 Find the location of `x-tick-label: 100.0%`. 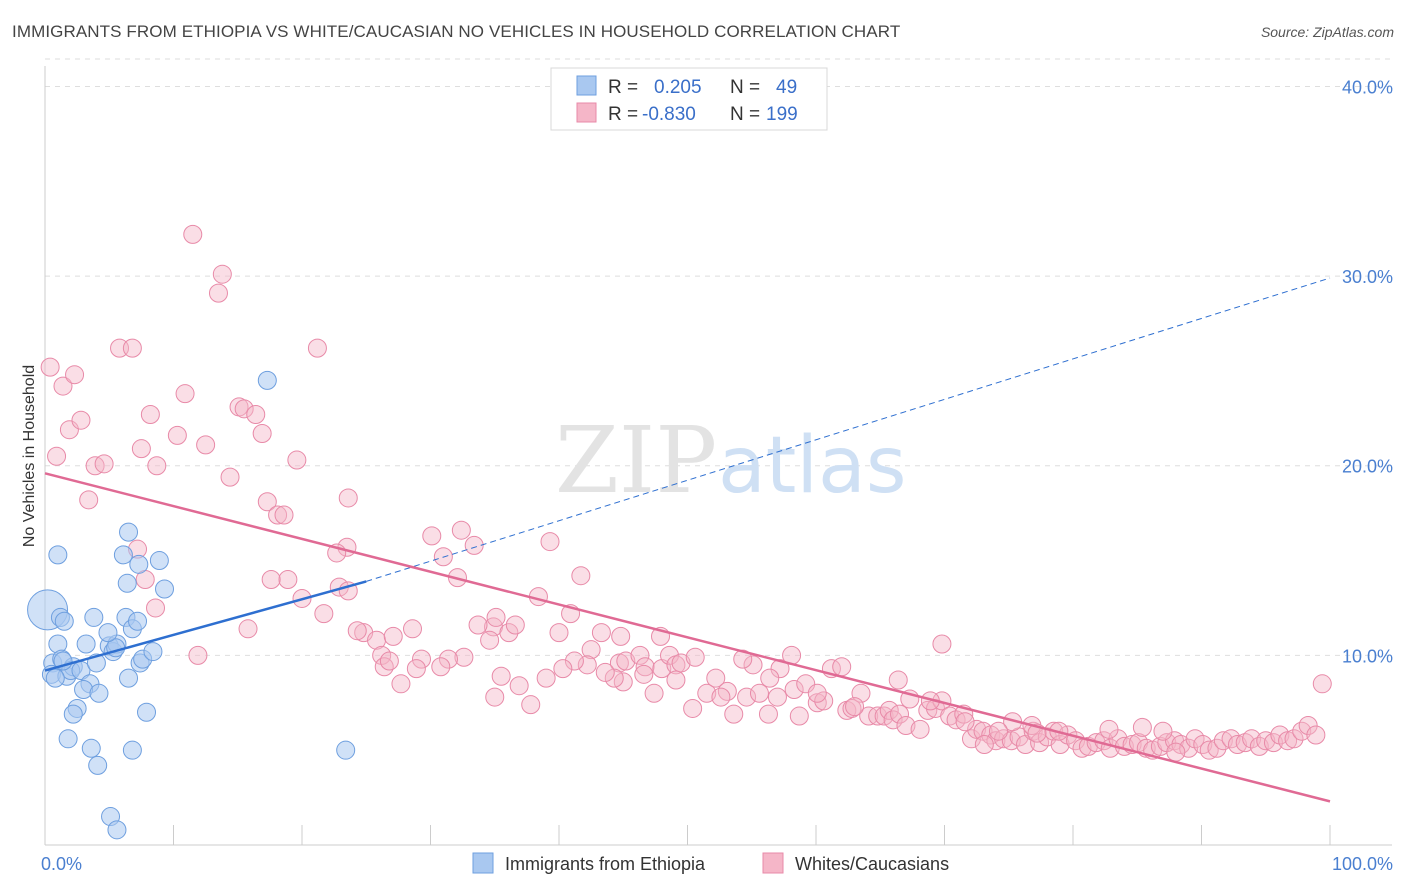

x-tick-label: 100.0% is located at coordinates (1362, 864).